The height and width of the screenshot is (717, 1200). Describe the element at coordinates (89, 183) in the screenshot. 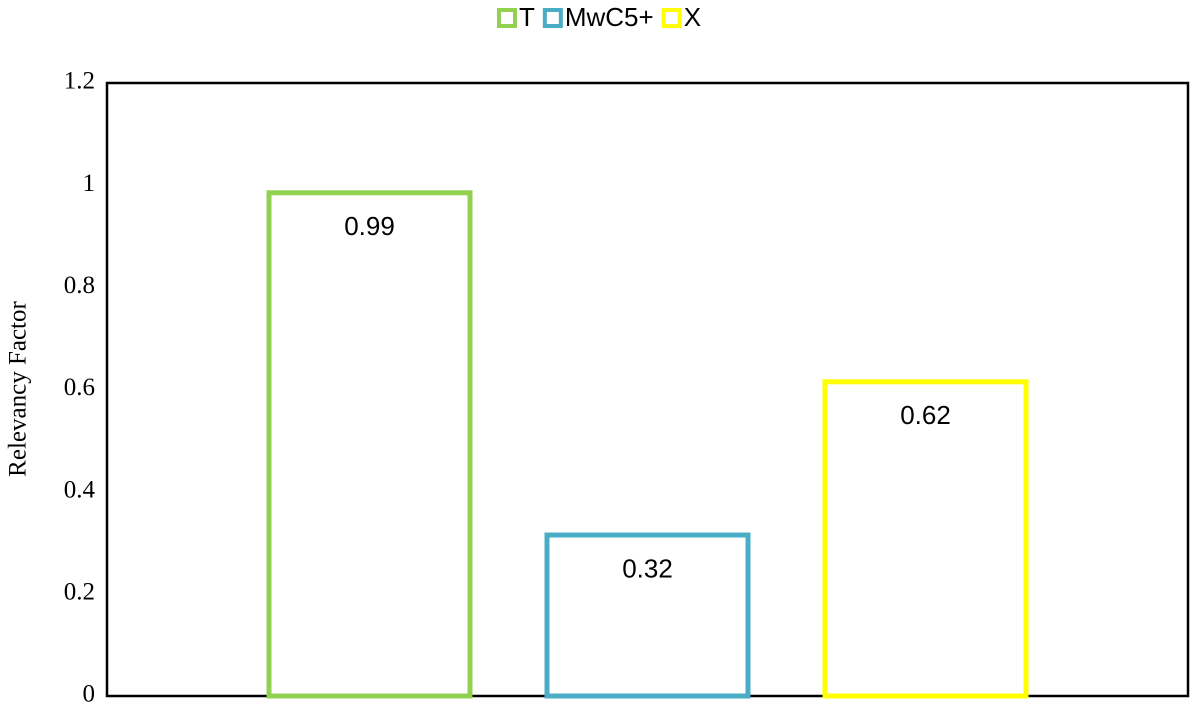

I see `y-tick-label: 1` at that location.